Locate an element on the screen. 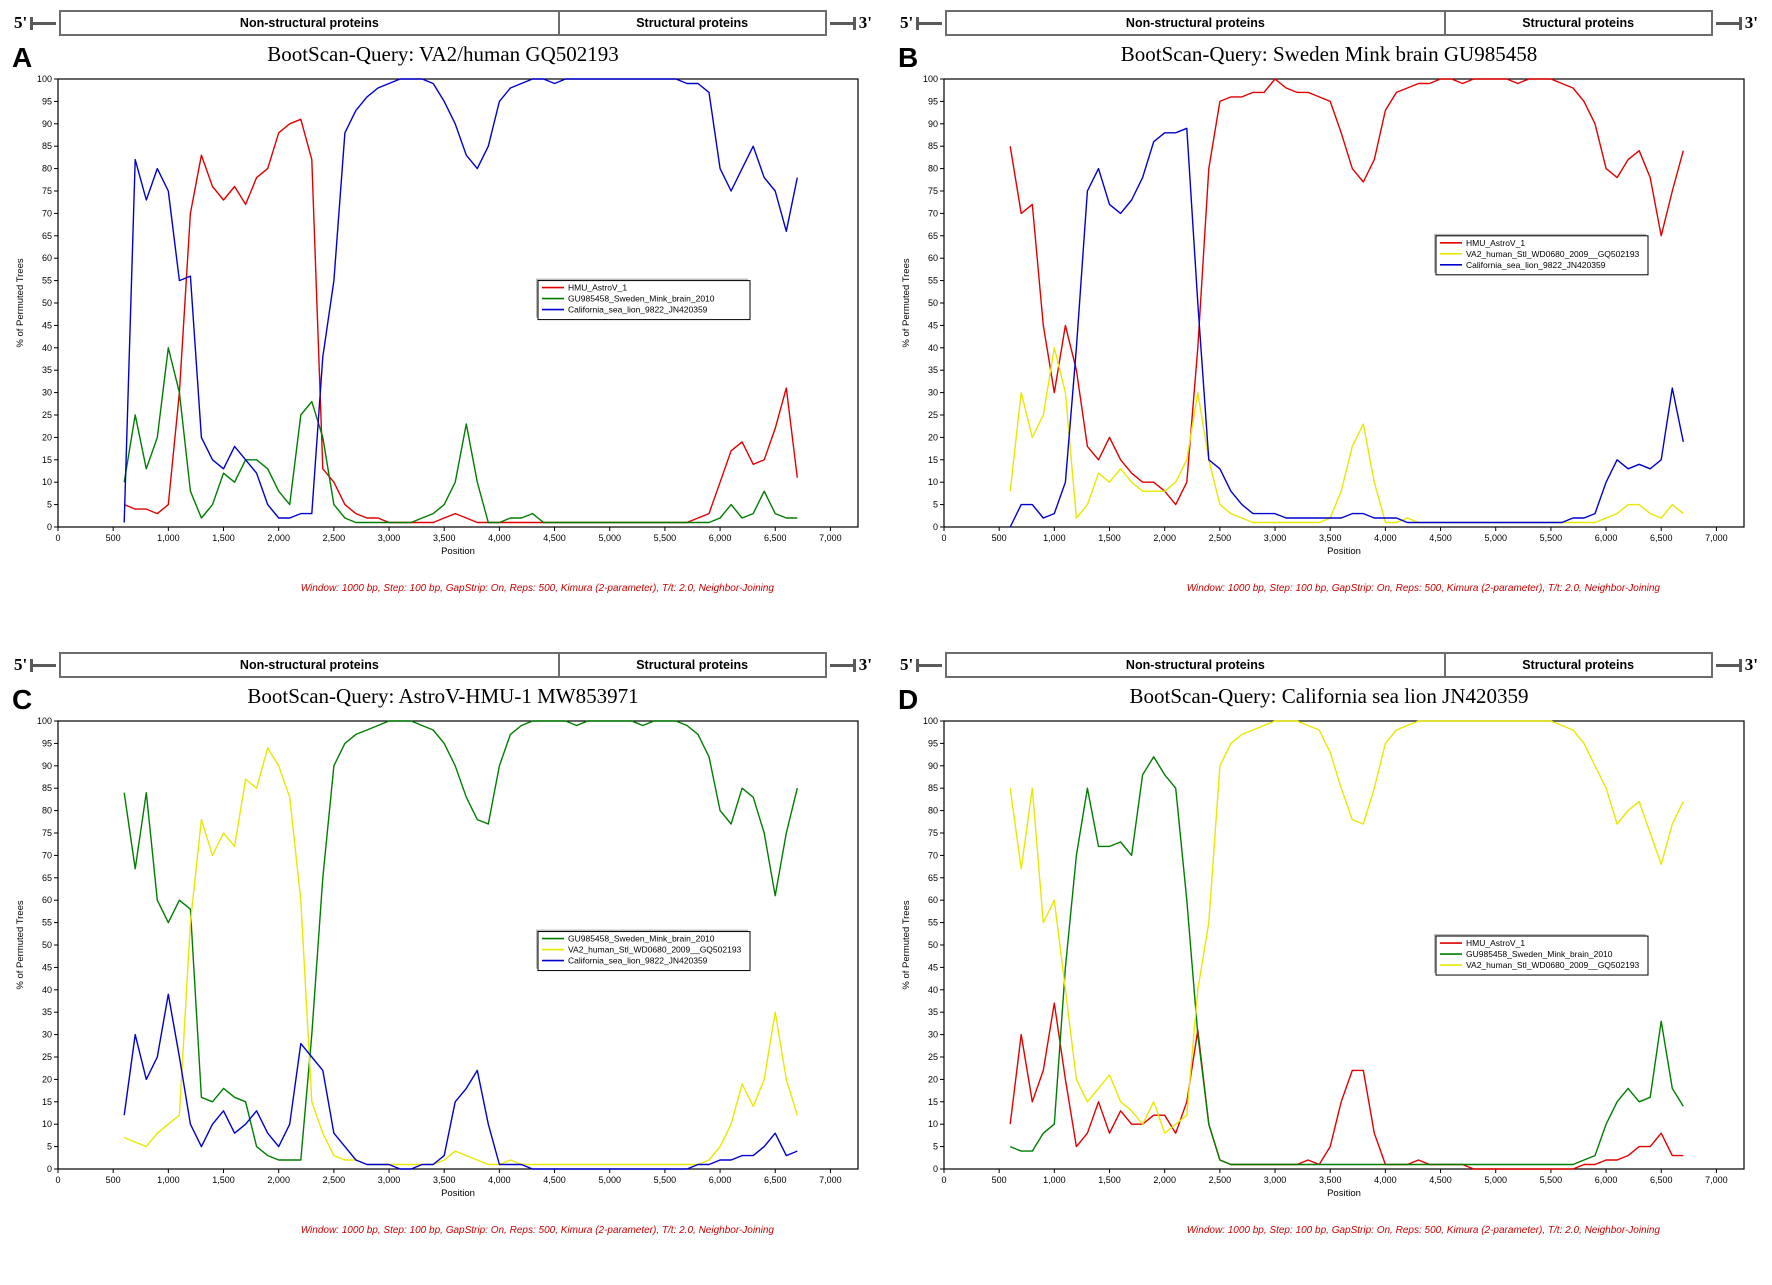 Image resolution: width=1772 pixels, height=1285 pixels. y-tick-label: 100 is located at coordinates (44, 721).